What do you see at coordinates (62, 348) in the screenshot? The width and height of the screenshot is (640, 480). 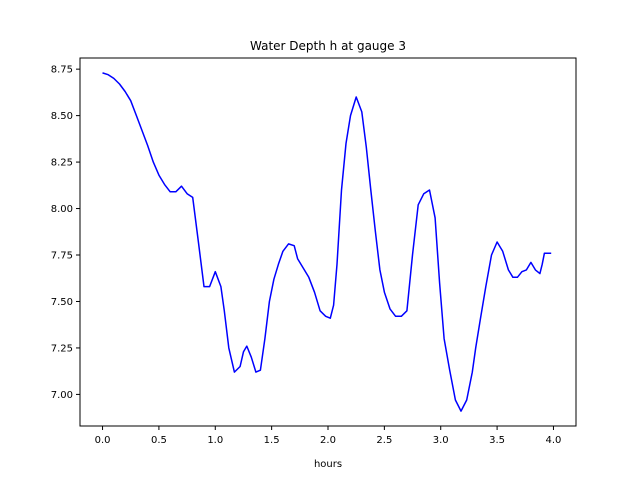 I see `y-tick-label: 7.25` at bounding box center [62, 348].